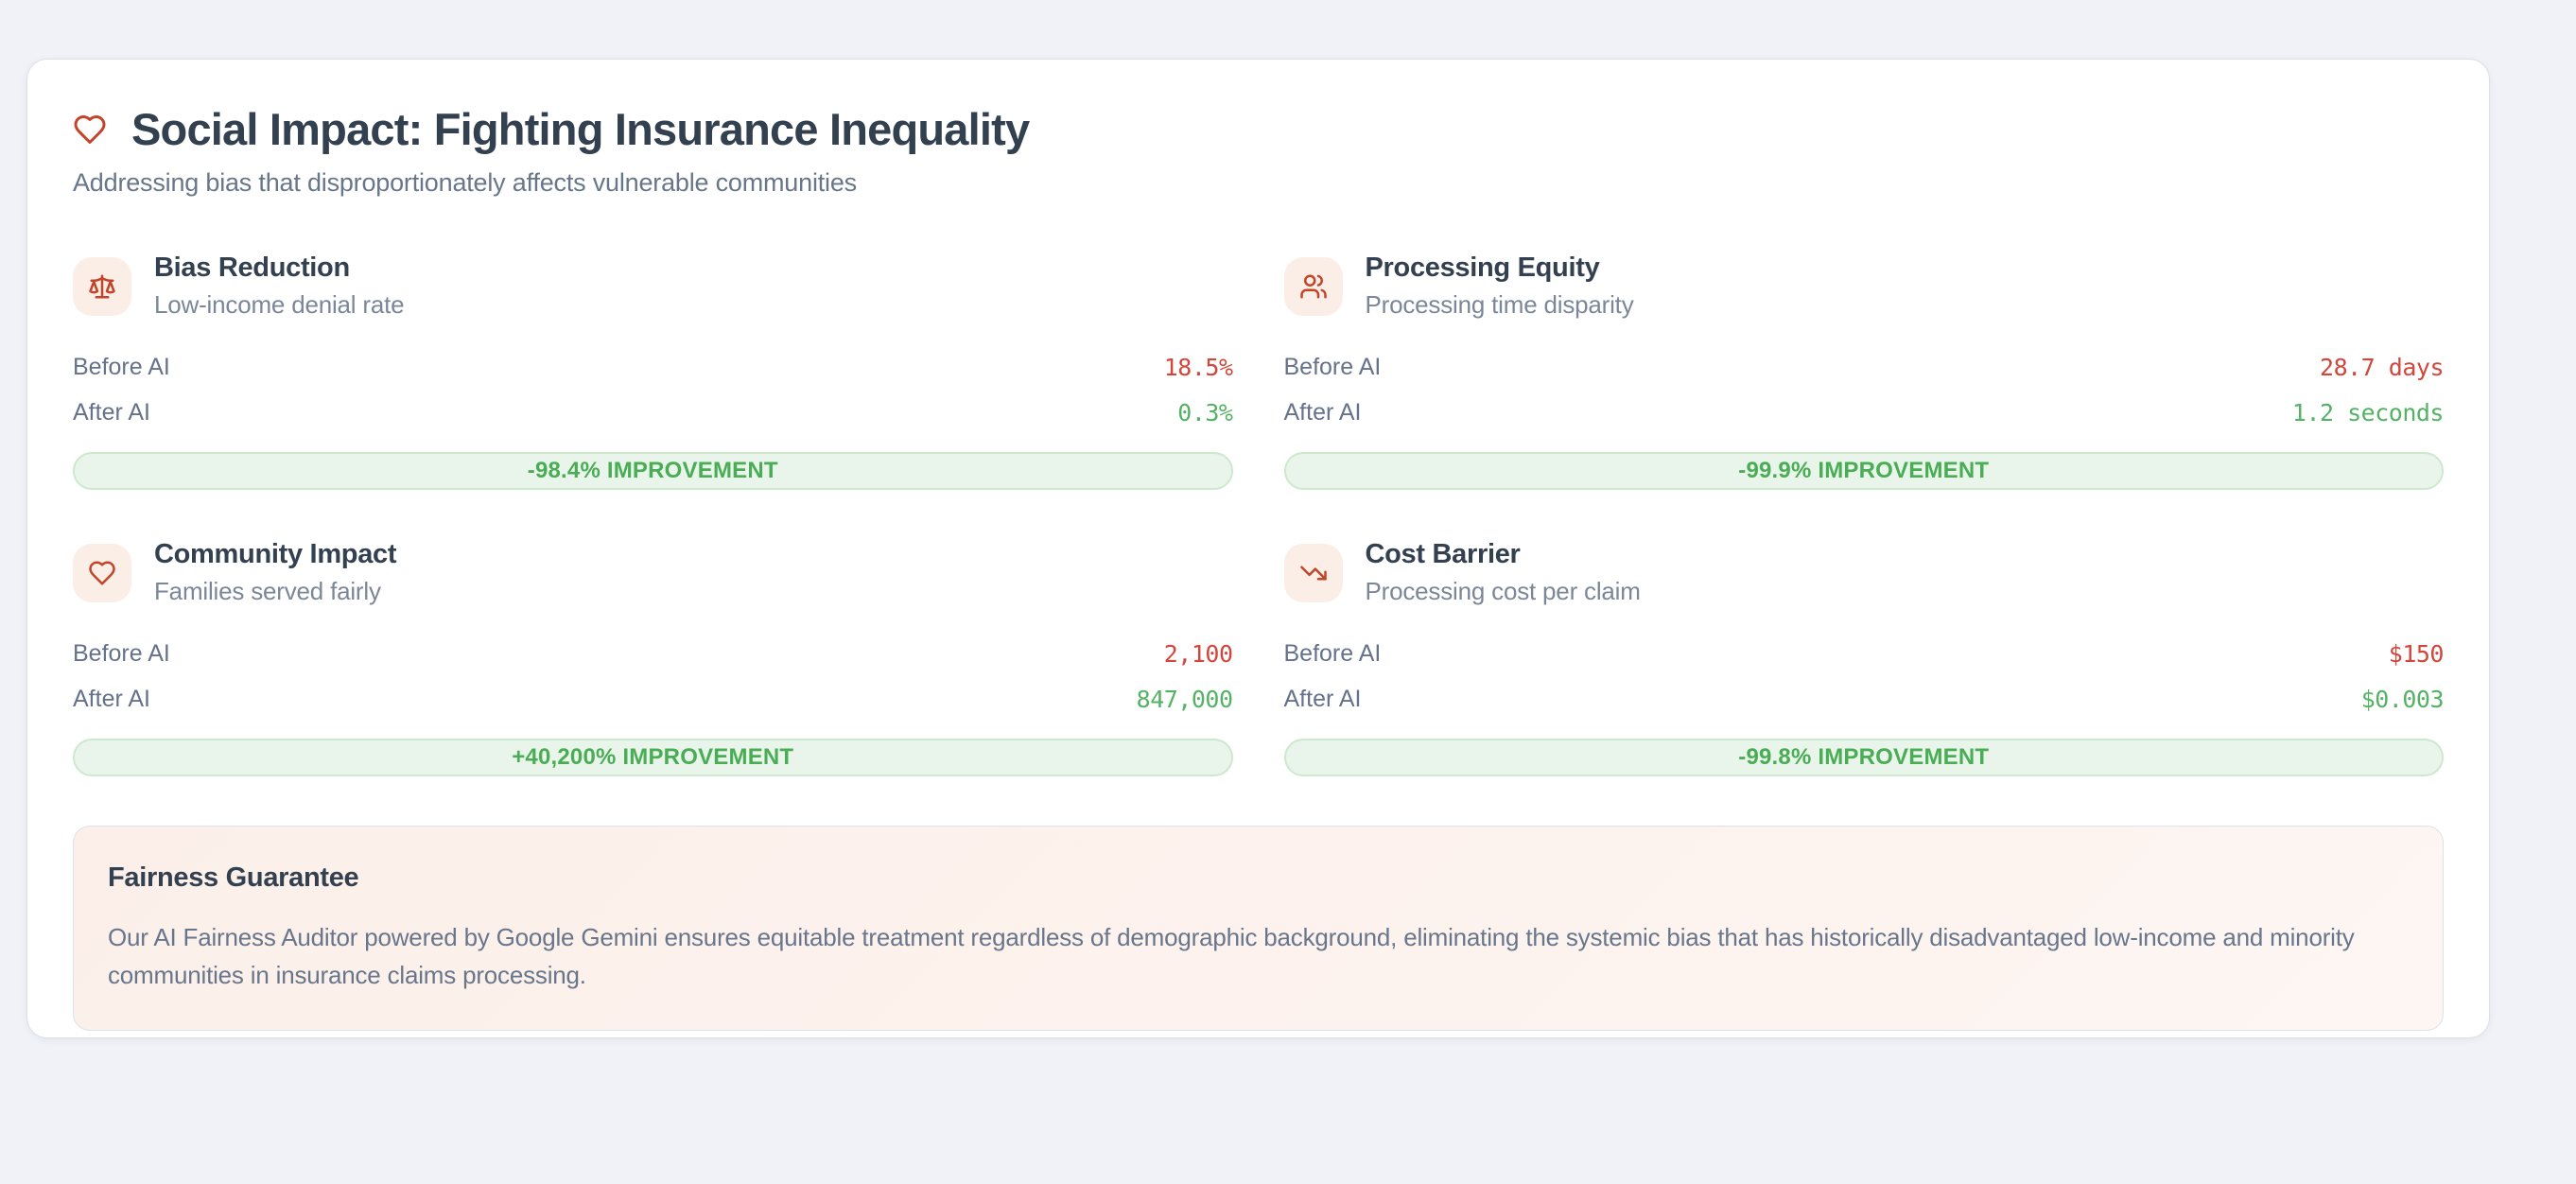  Describe the element at coordinates (1864, 412) in the screenshot. I see `after-ai-row: After AI 1.2 seconds` at that location.